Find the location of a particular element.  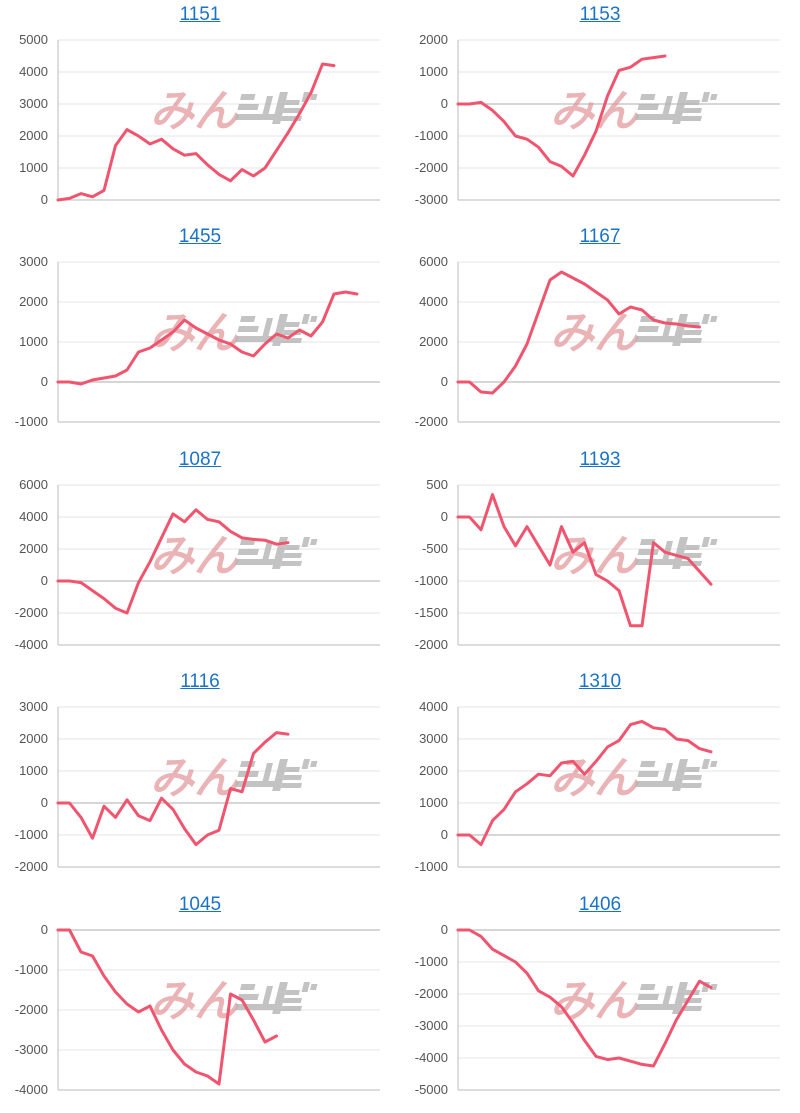

chart-title-link: 1455 is located at coordinates (200, 236).